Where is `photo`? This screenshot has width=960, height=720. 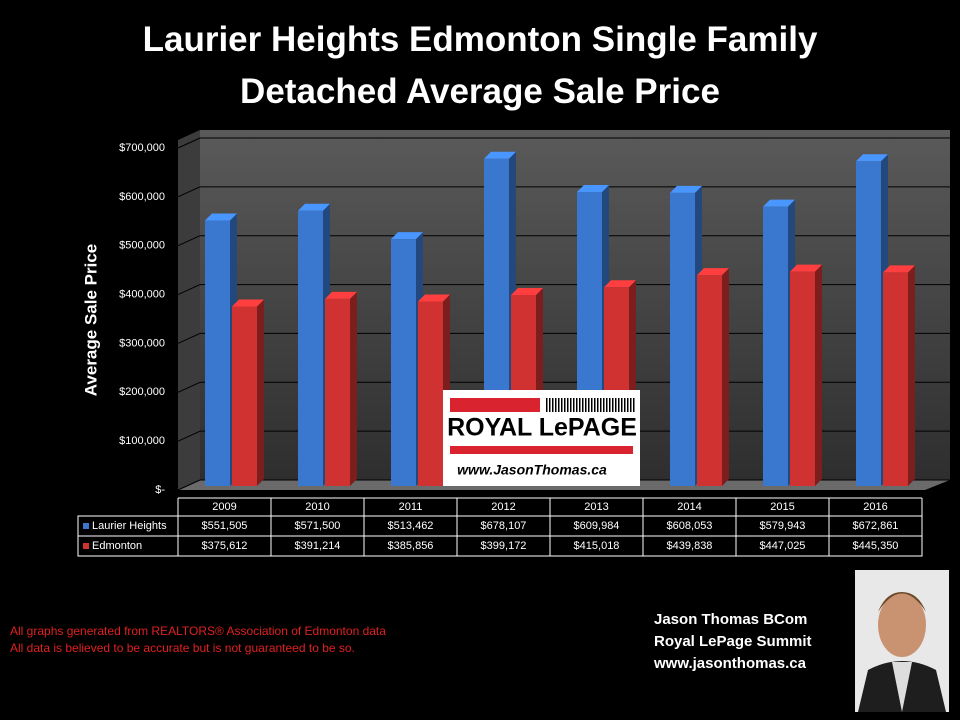
photo is located at coordinates (902, 641).